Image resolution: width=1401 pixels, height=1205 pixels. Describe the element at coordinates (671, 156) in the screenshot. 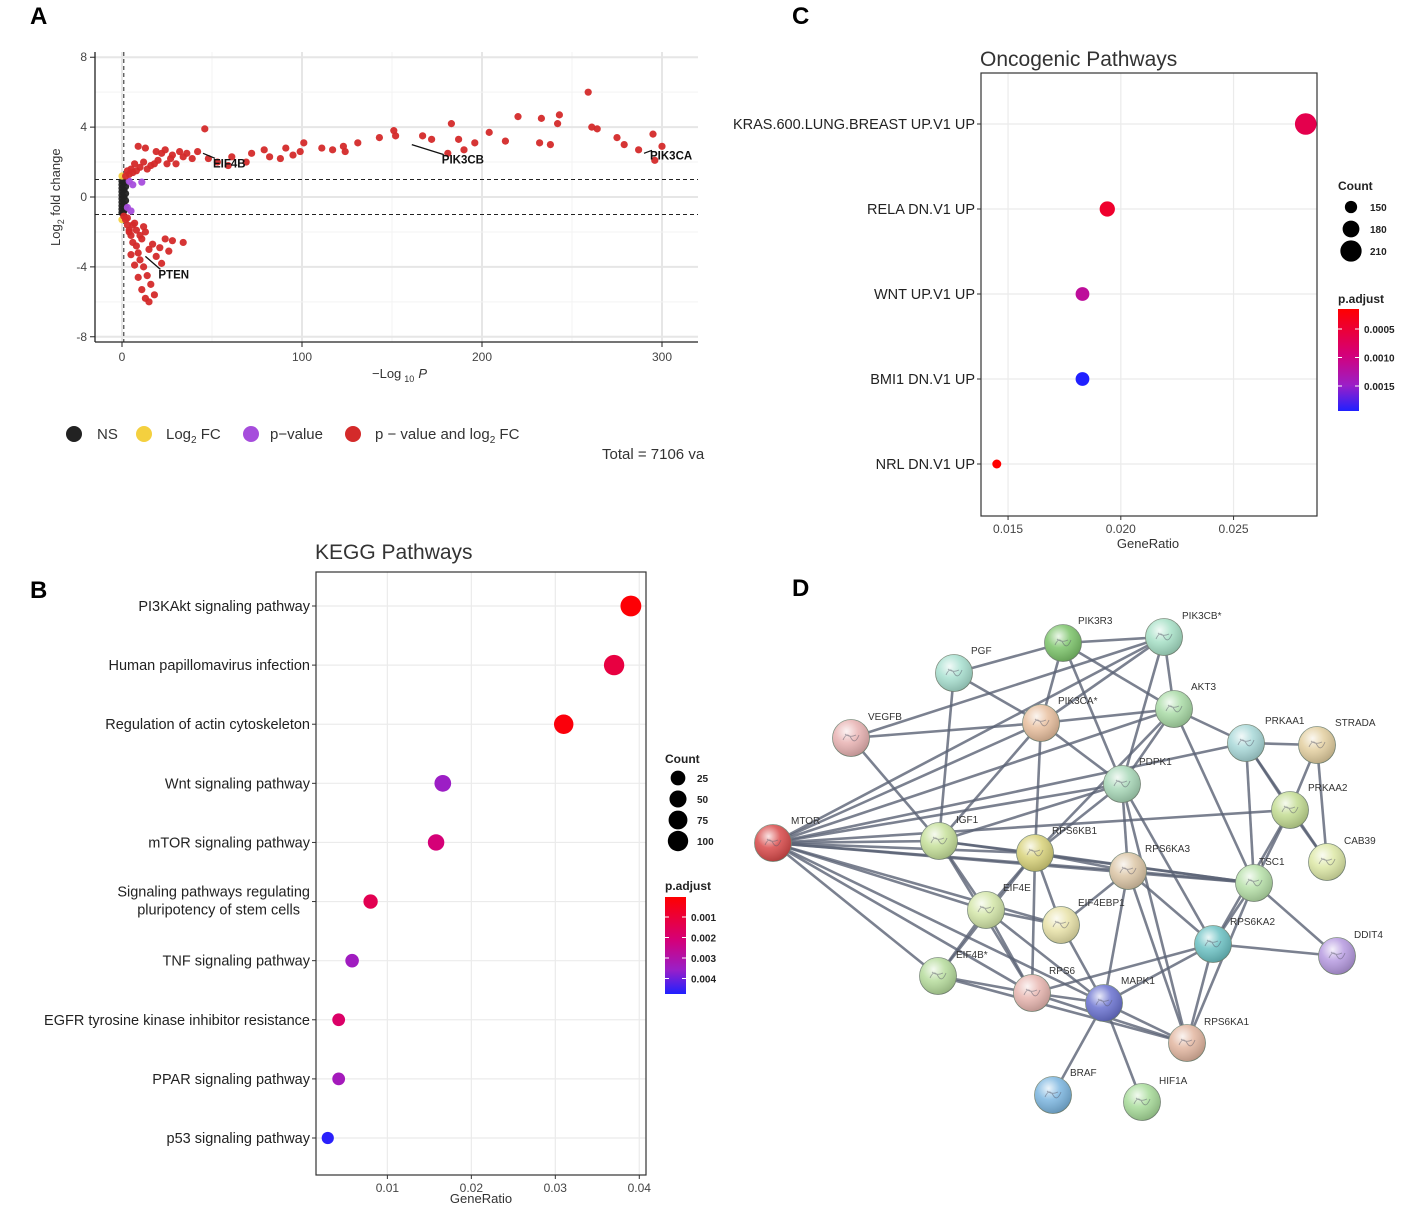

I see `volcano-gene-label: PIK3CA` at that location.